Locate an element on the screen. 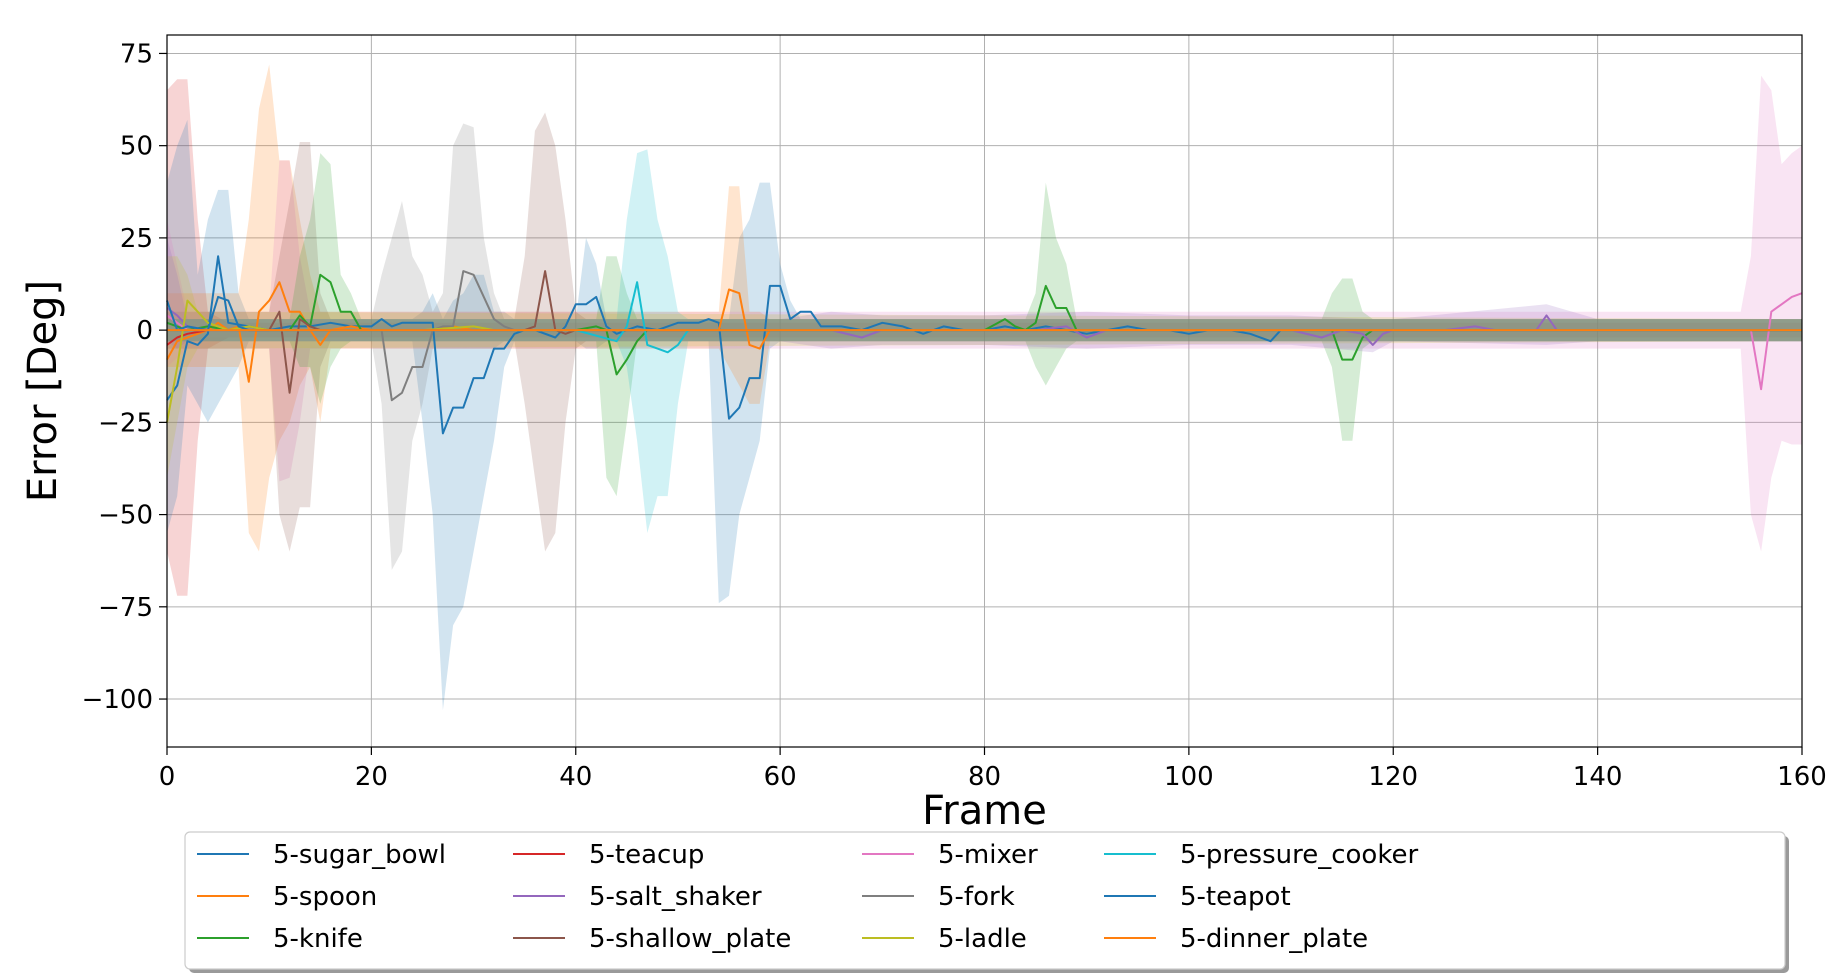  x-tick-label: 100 is located at coordinates (1189, 777).